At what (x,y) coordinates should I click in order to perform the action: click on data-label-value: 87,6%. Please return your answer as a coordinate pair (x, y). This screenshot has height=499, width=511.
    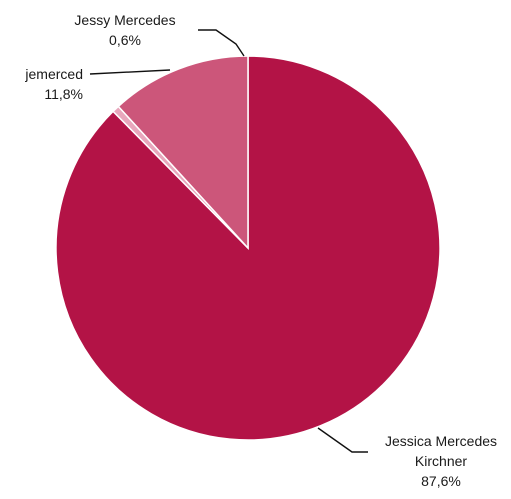
    Looking at the image, I should click on (441, 481).